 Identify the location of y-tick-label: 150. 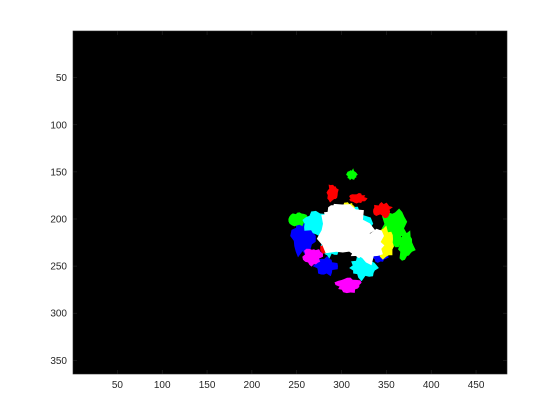
(58, 172).